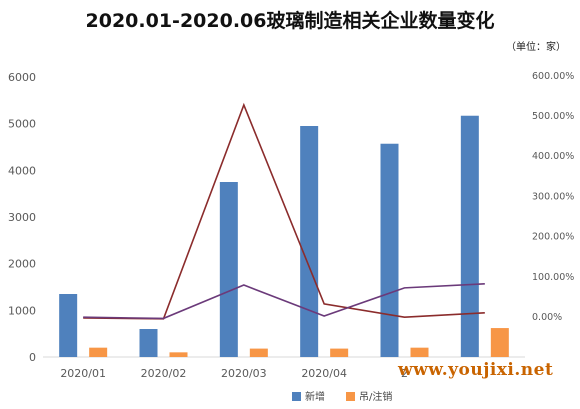 This screenshot has width=580, height=409. Describe the element at coordinates (83, 373) in the screenshot. I see `x-tick-label: 2020/01` at that location.